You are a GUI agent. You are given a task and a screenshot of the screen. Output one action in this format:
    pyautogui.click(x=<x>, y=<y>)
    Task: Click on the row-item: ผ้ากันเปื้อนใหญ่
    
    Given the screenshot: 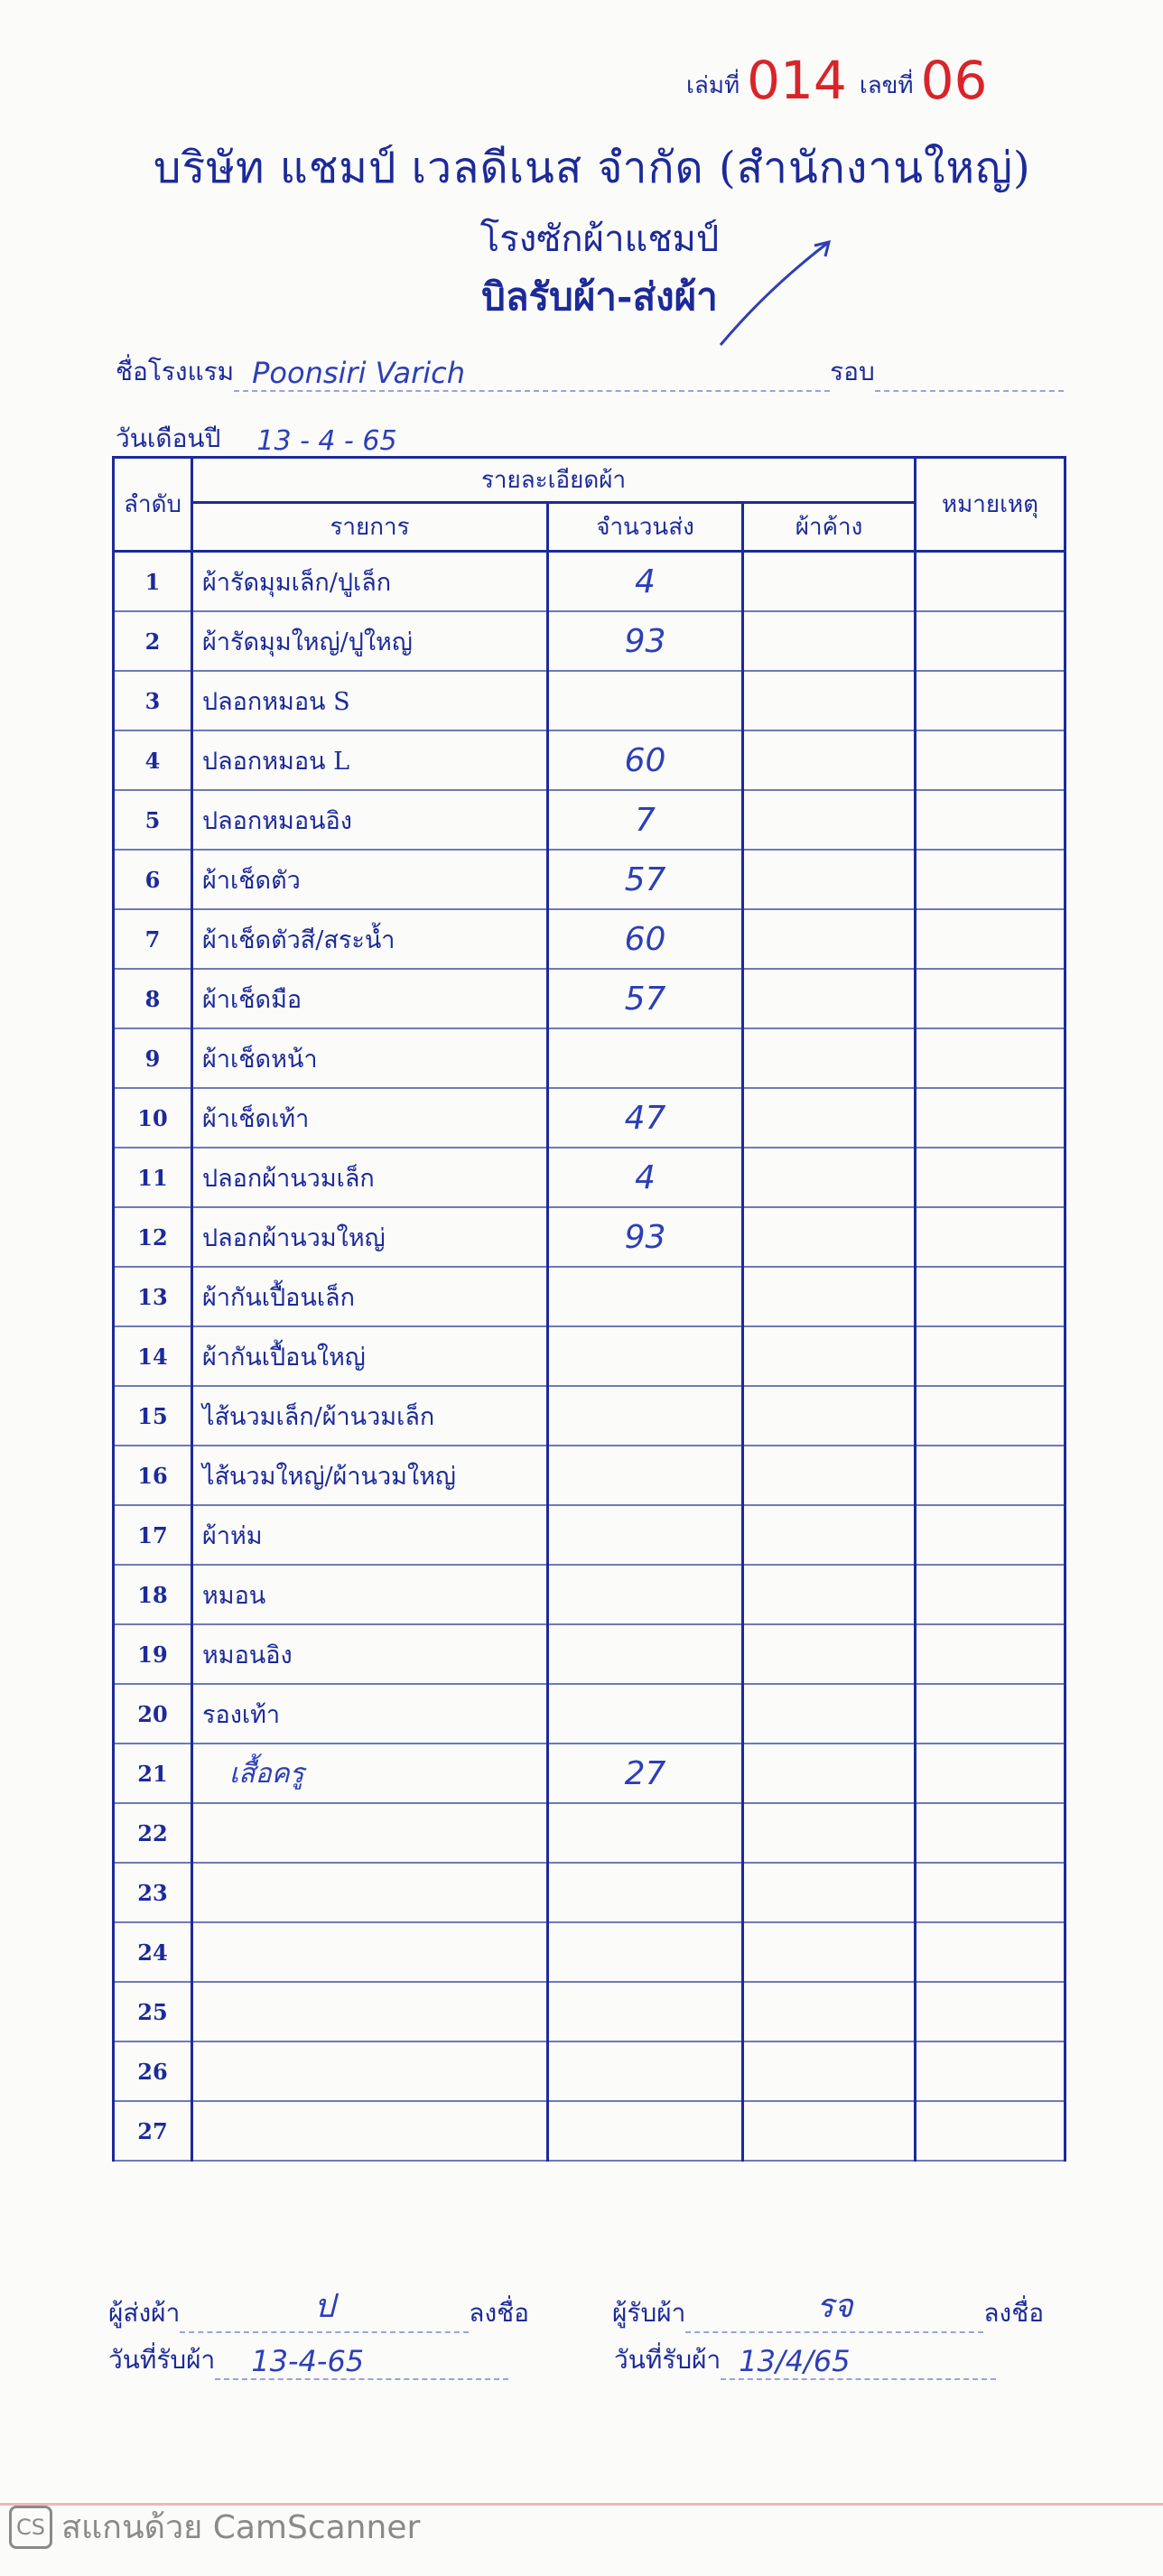 What is the action you would take?
    pyautogui.click(x=370, y=1356)
    